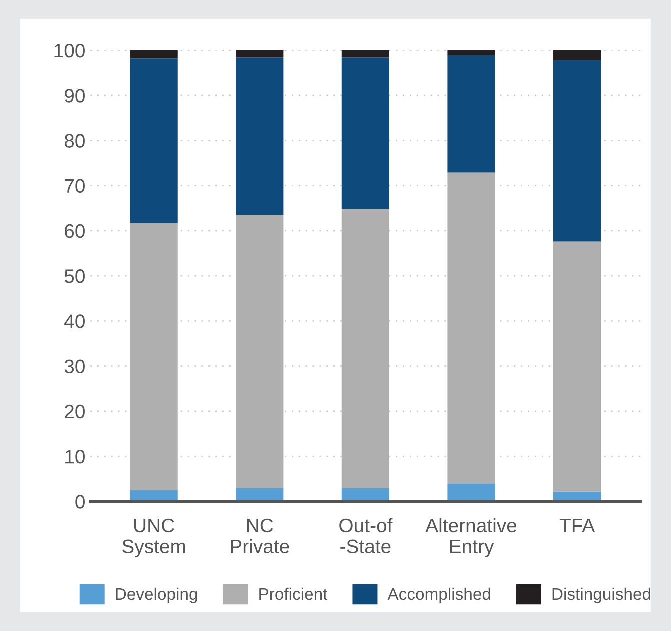 This screenshot has width=671, height=631. Describe the element at coordinates (75, 411) in the screenshot. I see `y-tick-label: 20` at that location.